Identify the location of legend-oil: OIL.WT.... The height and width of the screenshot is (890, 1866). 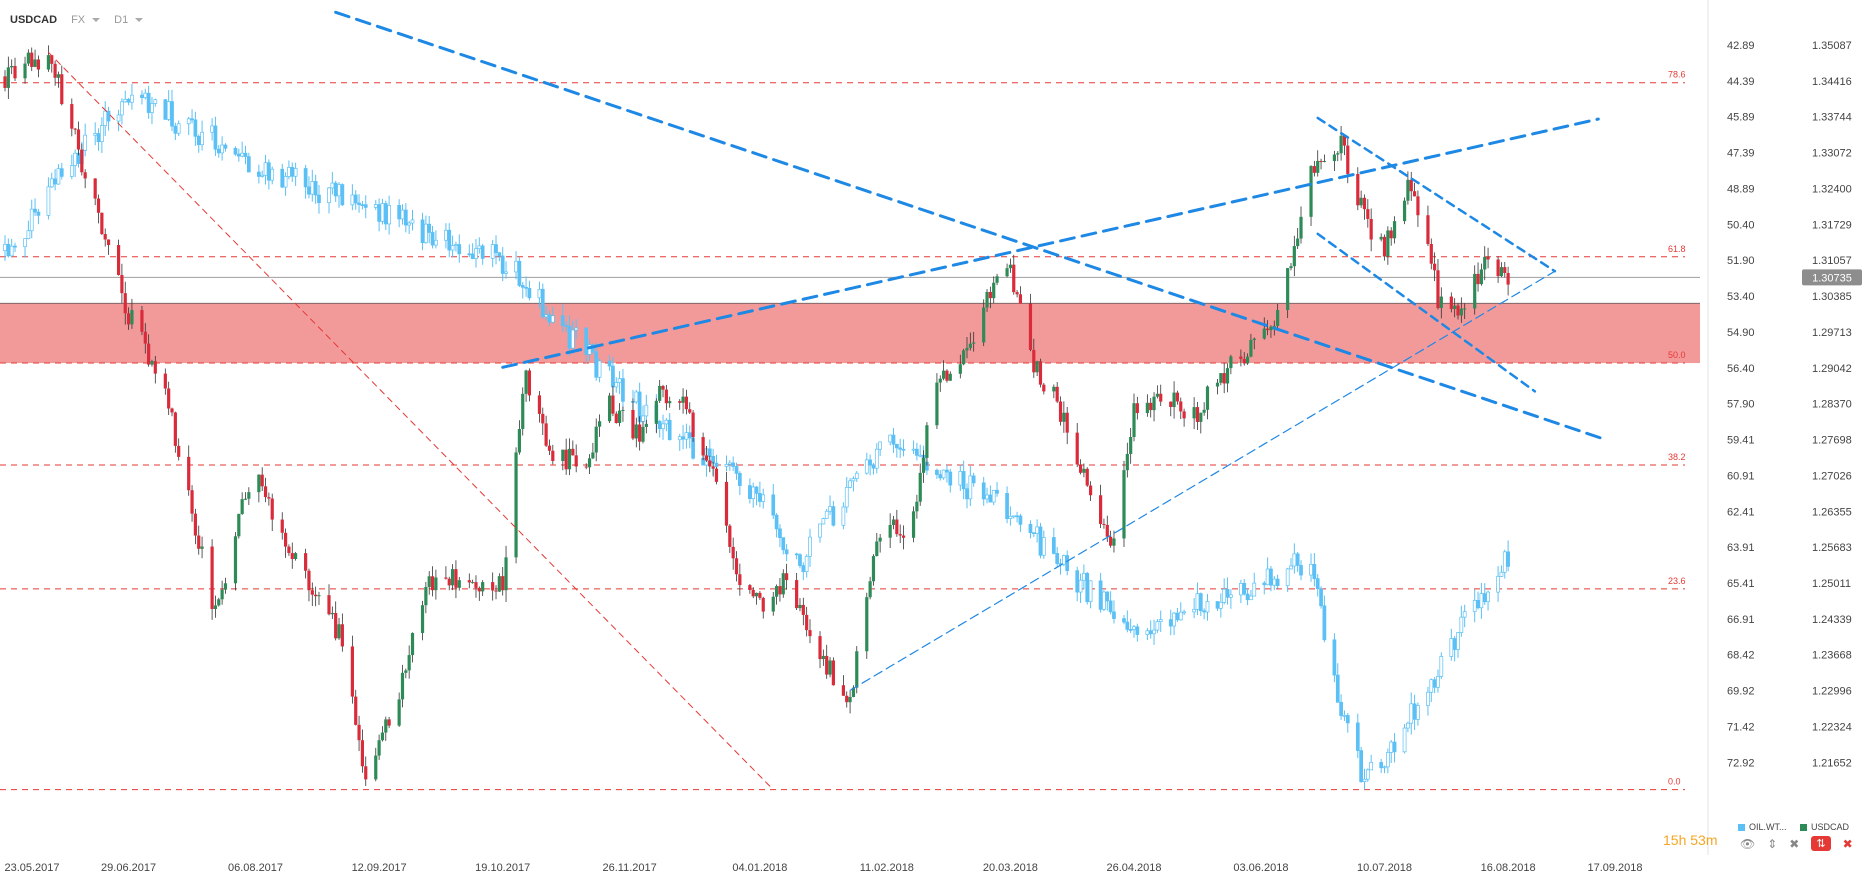
(1762, 827).